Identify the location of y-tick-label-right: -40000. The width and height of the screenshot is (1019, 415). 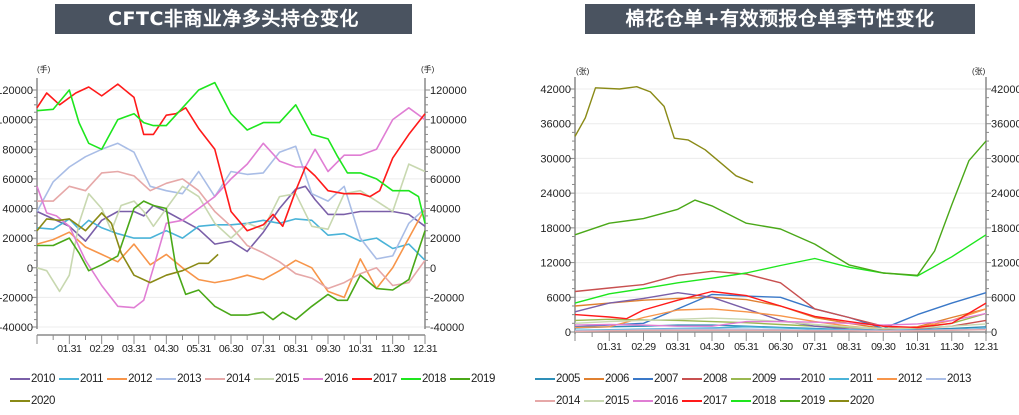
(447, 328).